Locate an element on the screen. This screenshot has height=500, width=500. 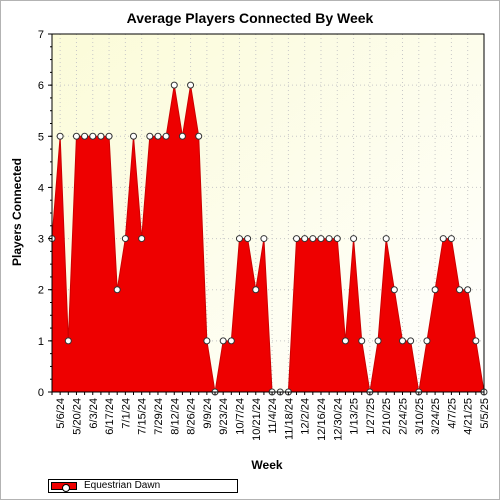
y-tick-label: 5 is located at coordinates (41, 137).